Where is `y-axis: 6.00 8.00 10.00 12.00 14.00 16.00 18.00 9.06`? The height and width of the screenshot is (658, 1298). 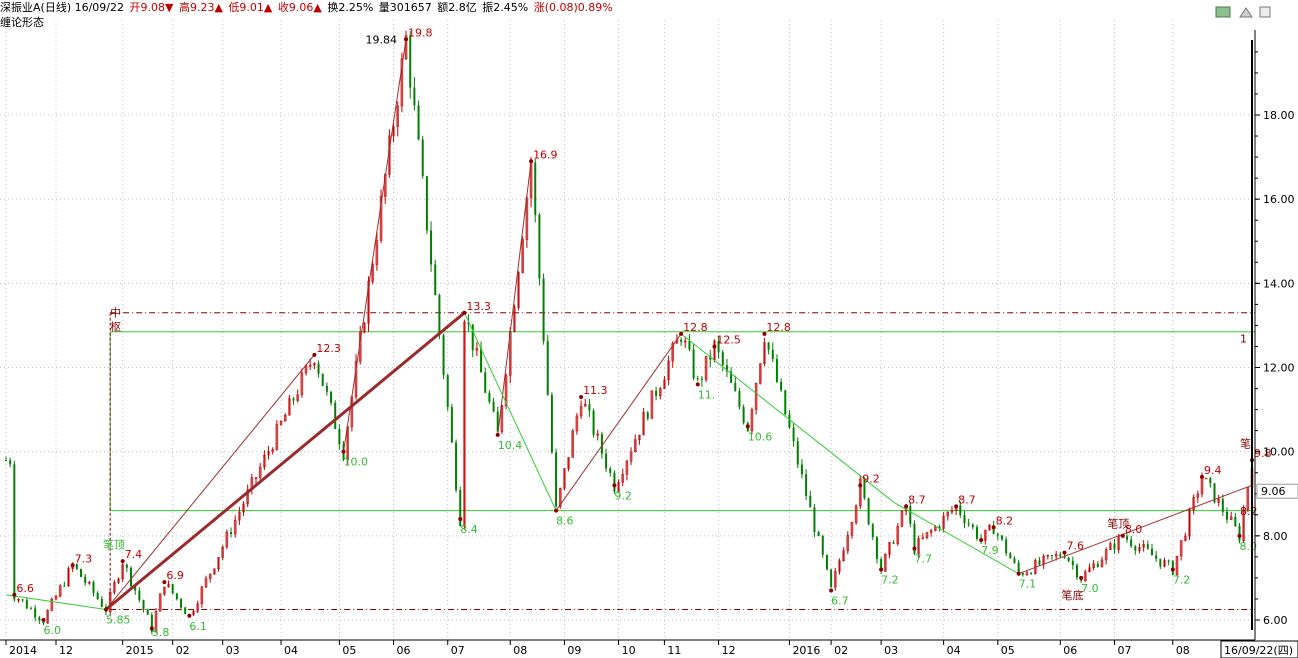 y-axis: 6.00 8.00 10.00 12.00 14.00 16.00 18.00 9.06 is located at coordinates (1274, 335).